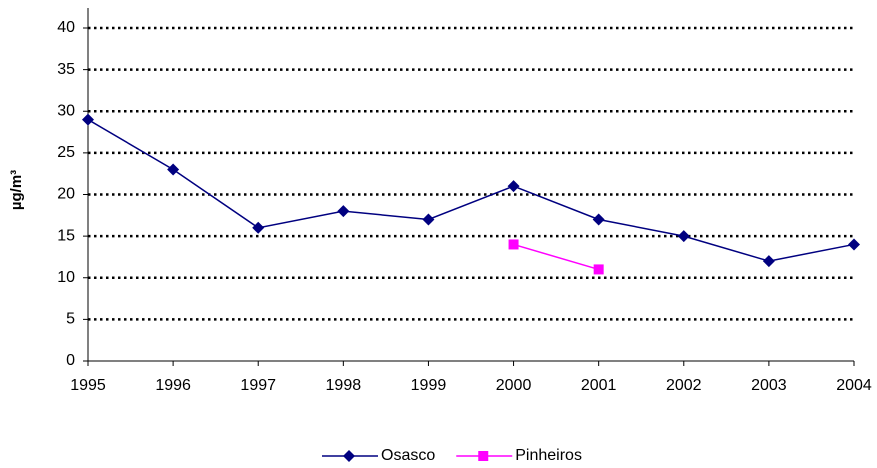 The width and height of the screenshot is (877, 468). Describe the element at coordinates (548, 455) in the screenshot. I see `legend-label: Pinheiros` at that location.